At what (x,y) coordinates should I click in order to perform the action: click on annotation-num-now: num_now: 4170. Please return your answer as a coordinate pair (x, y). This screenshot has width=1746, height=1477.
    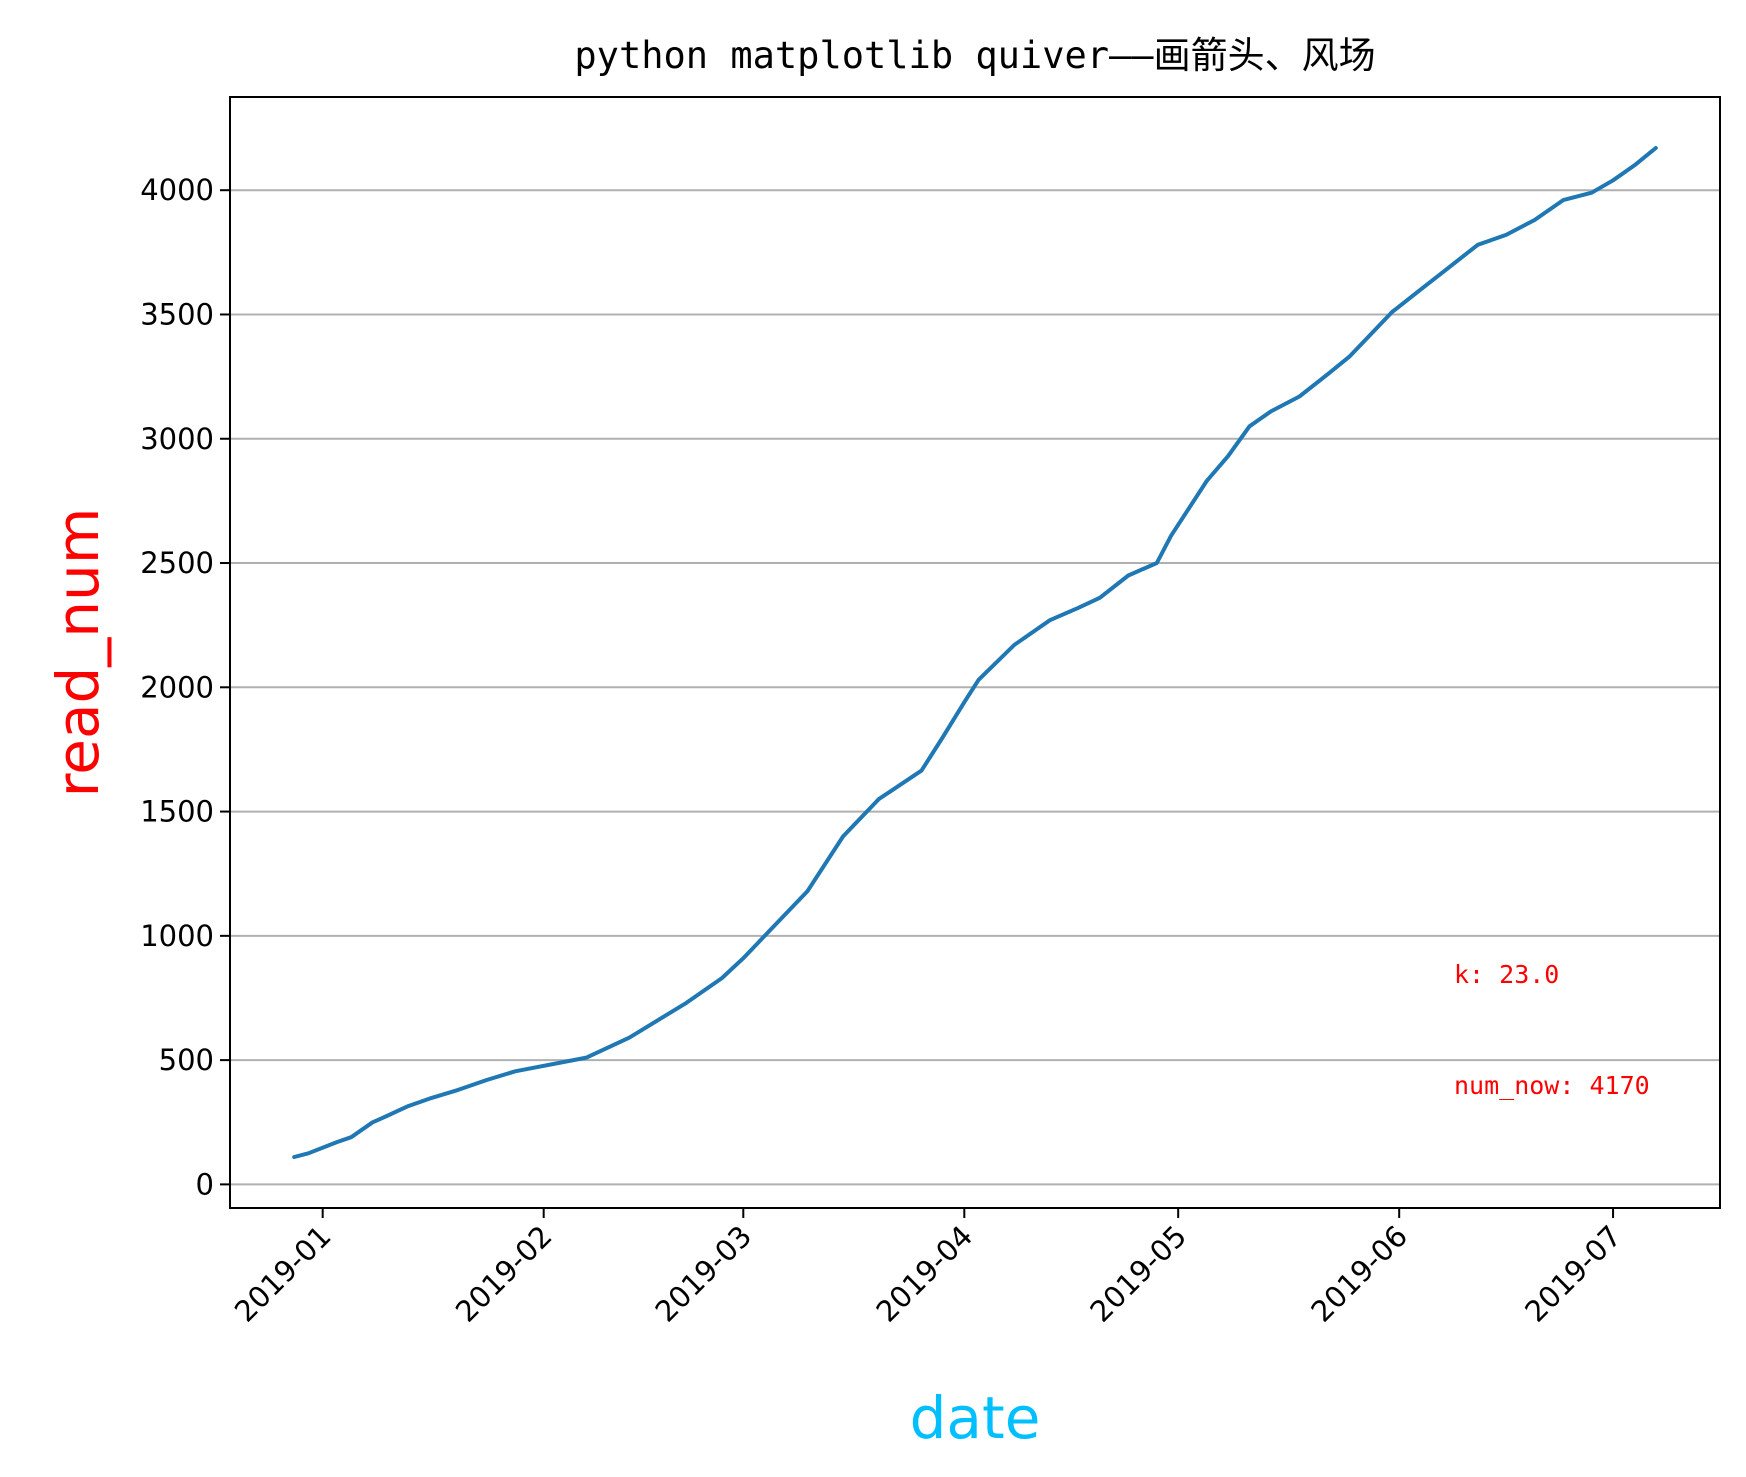
    Looking at the image, I should click on (1552, 1085).